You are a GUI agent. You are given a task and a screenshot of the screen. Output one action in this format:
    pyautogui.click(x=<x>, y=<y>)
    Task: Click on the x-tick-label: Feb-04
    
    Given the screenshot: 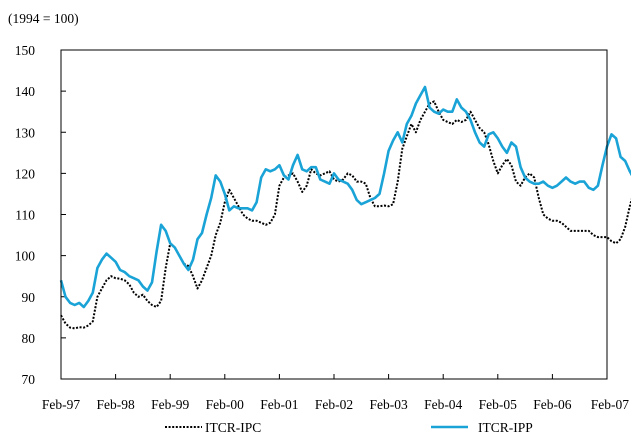 What is the action you would take?
    pyautogui.click(x=443, y=404)
    